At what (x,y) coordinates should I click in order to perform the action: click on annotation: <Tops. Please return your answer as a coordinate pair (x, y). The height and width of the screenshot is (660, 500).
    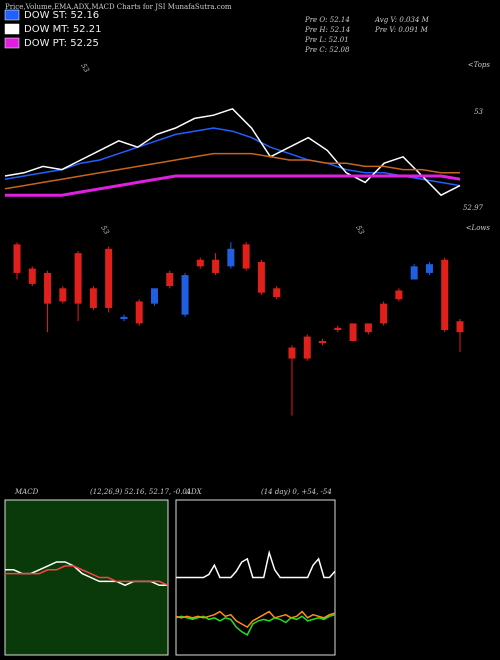
    Looking at the image, I should click on (479, 65).